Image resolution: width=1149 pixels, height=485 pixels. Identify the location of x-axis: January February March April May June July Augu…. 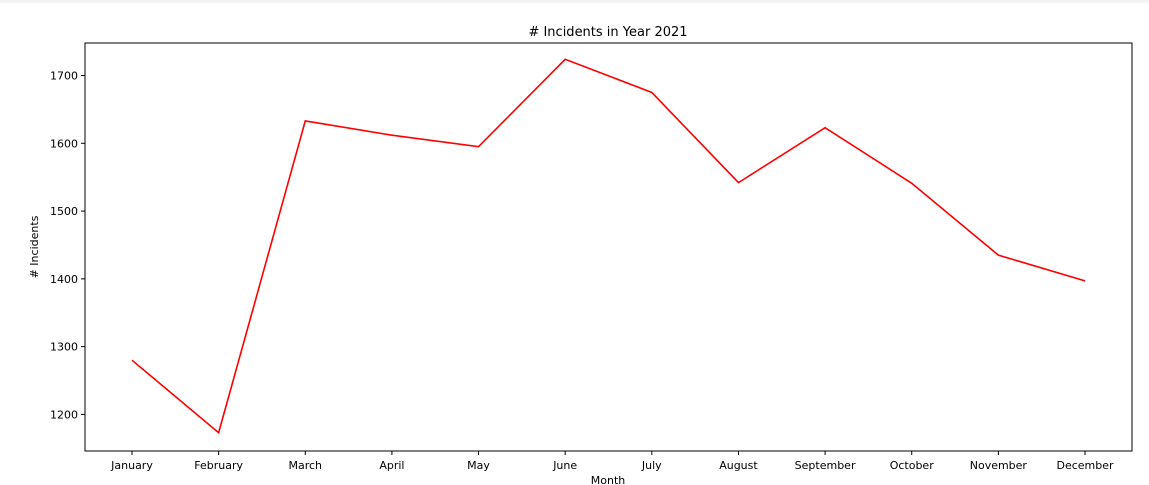
(612, 461).